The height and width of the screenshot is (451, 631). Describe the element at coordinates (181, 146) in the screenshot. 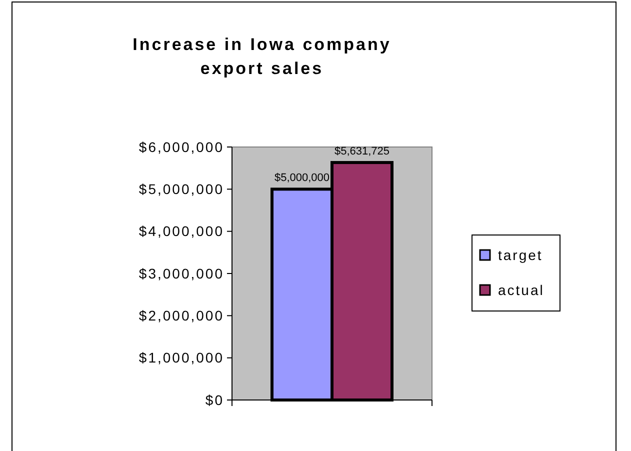

I see `y-tick-label: $6,000,000` at that location.